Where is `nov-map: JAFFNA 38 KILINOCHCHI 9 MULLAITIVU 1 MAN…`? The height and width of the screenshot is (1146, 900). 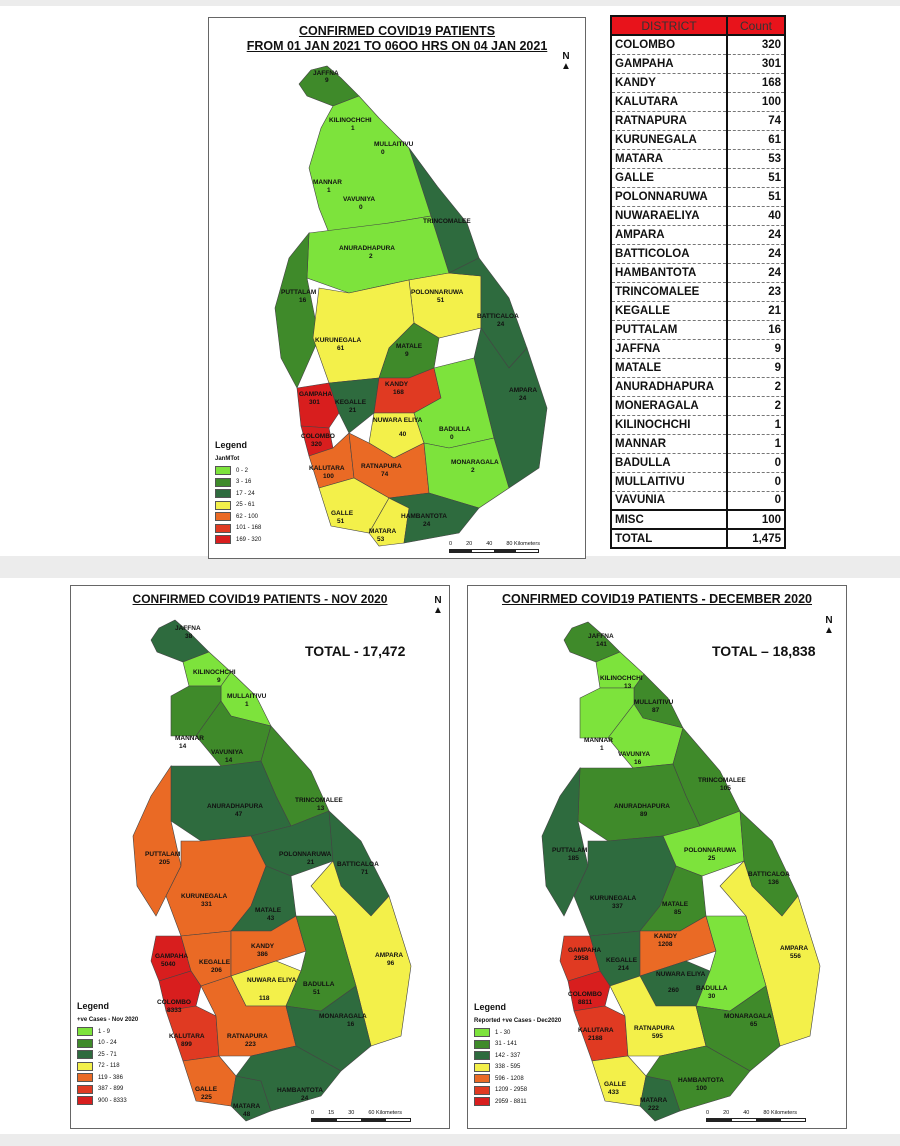 nov-map: JAFFNA 38 KILINOCHCHI 9 MULLAITIVU 1 MAN… is located at coordinates (272, 870).